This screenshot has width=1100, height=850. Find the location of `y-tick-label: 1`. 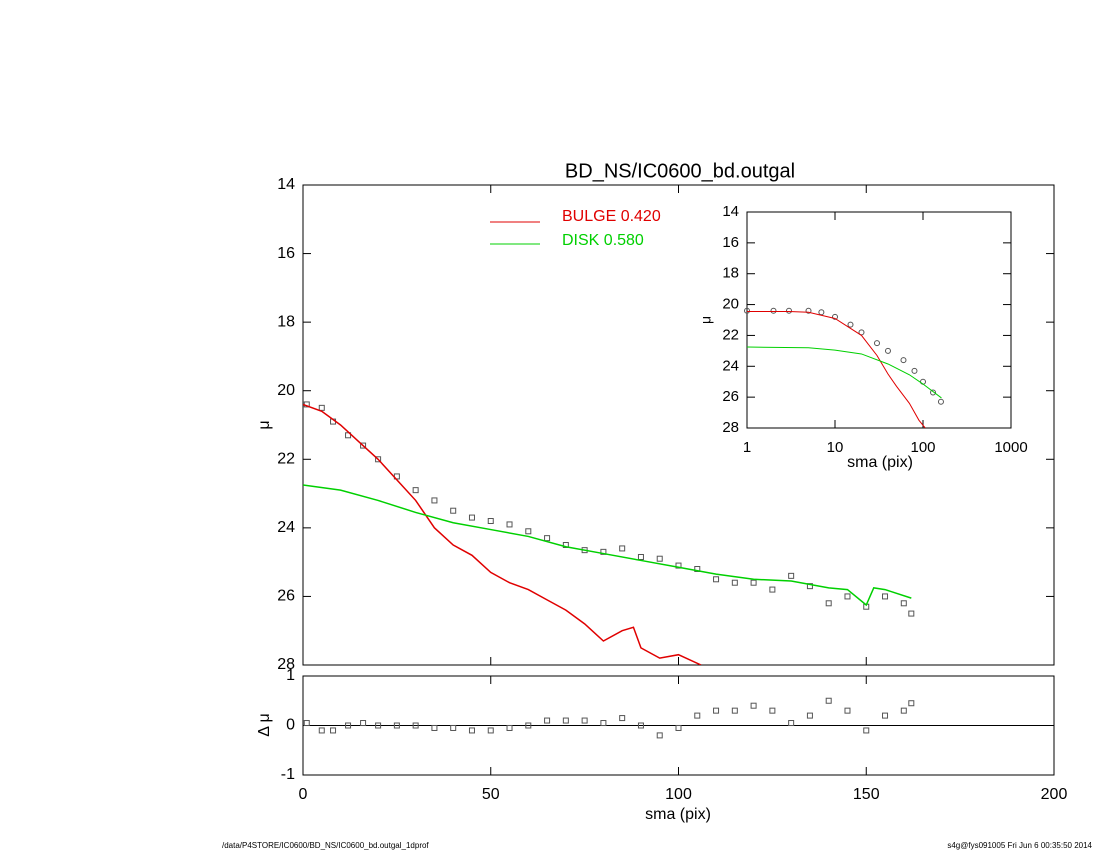

y-tick-label: 1 is located at coordinates (290, 675).